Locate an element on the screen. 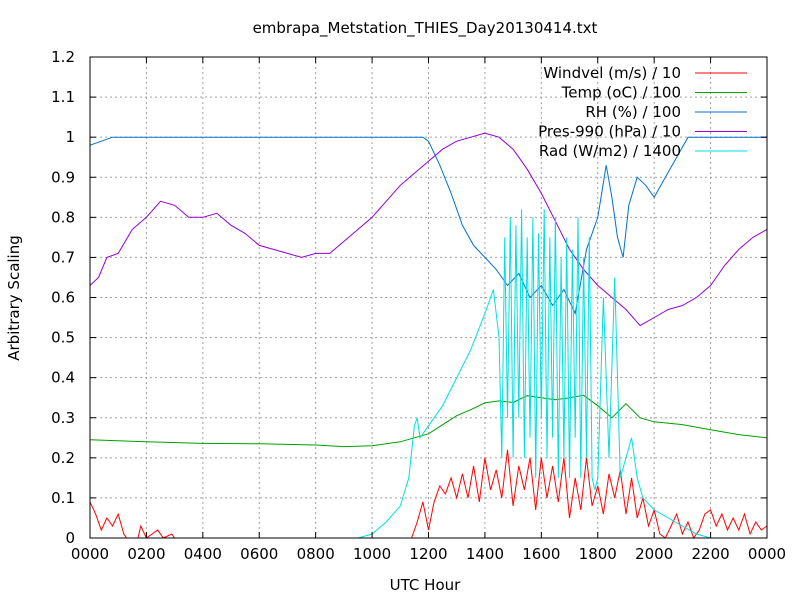 This screenshot has width=800, height=600. x-tick-label: 0200 is located at coordinates (146, 554).